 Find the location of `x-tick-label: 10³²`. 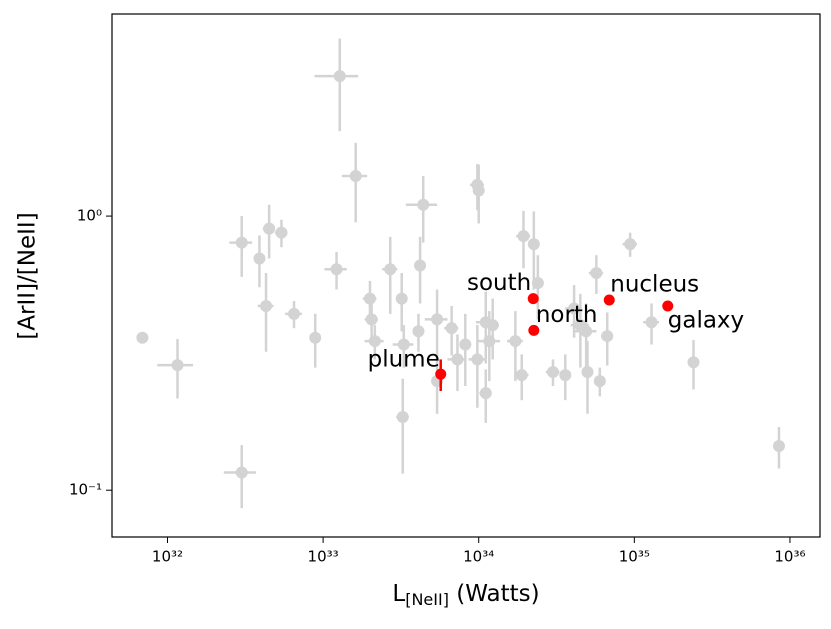

x-tick-label: 10³² is located at coordinates (167, 557).